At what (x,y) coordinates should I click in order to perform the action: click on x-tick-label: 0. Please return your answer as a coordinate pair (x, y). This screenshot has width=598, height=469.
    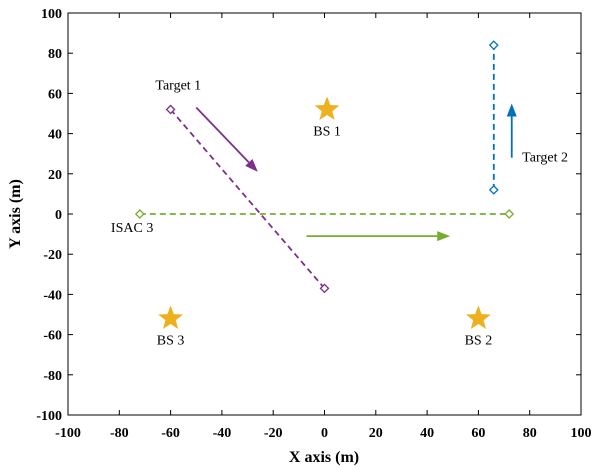
    Looking at the image, I should click on (324, 433).